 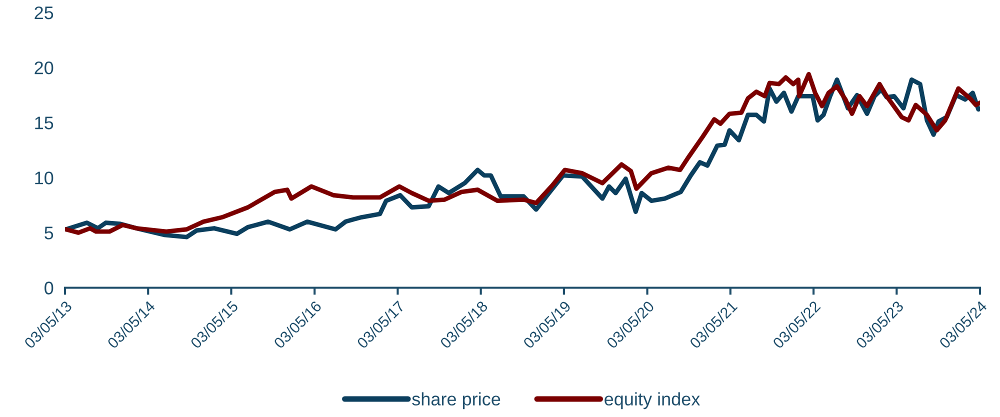 I want to click on y-tick-label: 0, so click(x=49, y=288).